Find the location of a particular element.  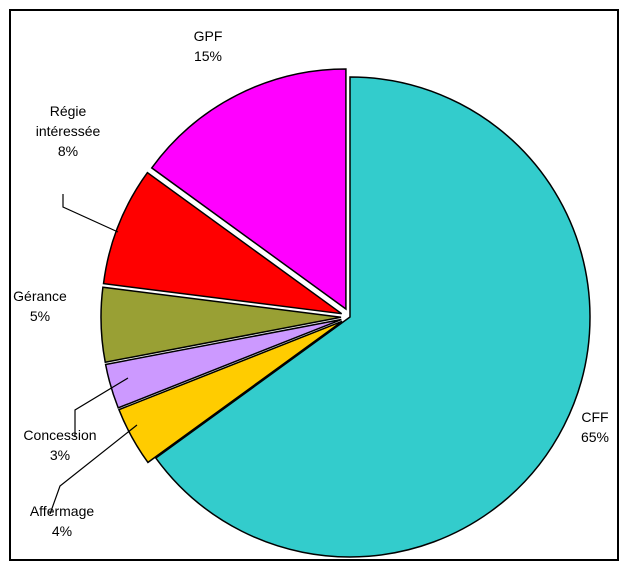

slice-label: Gérance 5% is located at coordinates (40, 306).